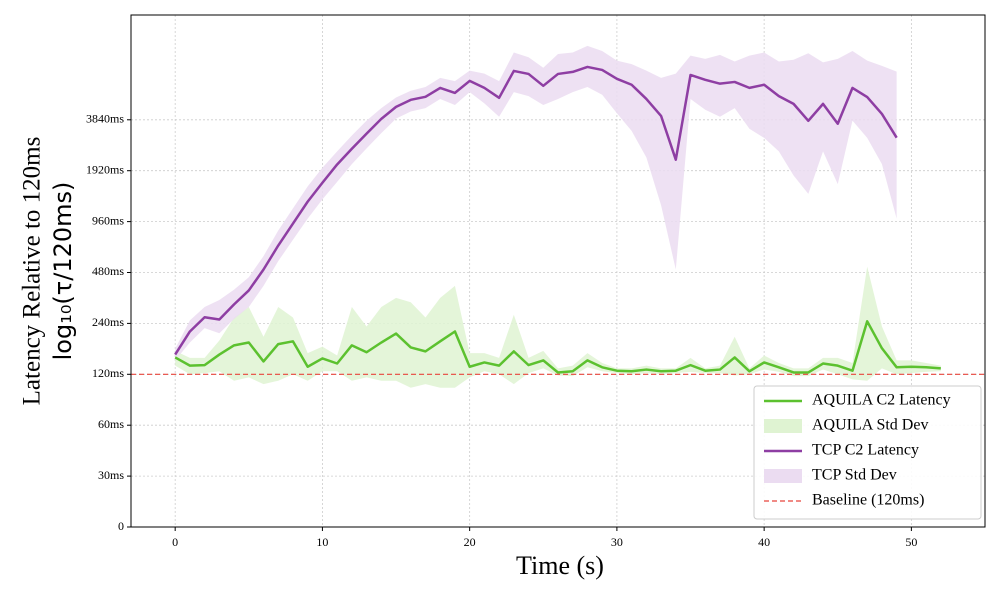 The image size is (997, 598). Describe the element at coordinates (111, 475) in the screenshot. I see `y-tick-label: 30ms` at that location.